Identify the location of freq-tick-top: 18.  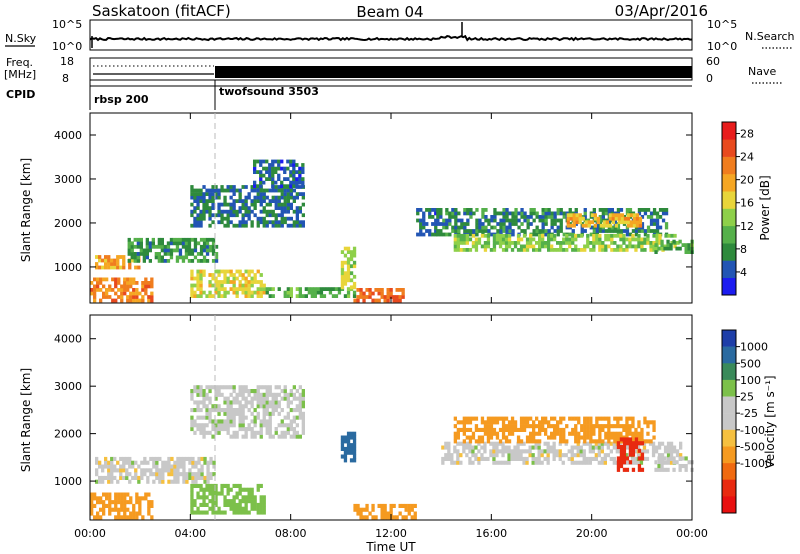
(67, 61).